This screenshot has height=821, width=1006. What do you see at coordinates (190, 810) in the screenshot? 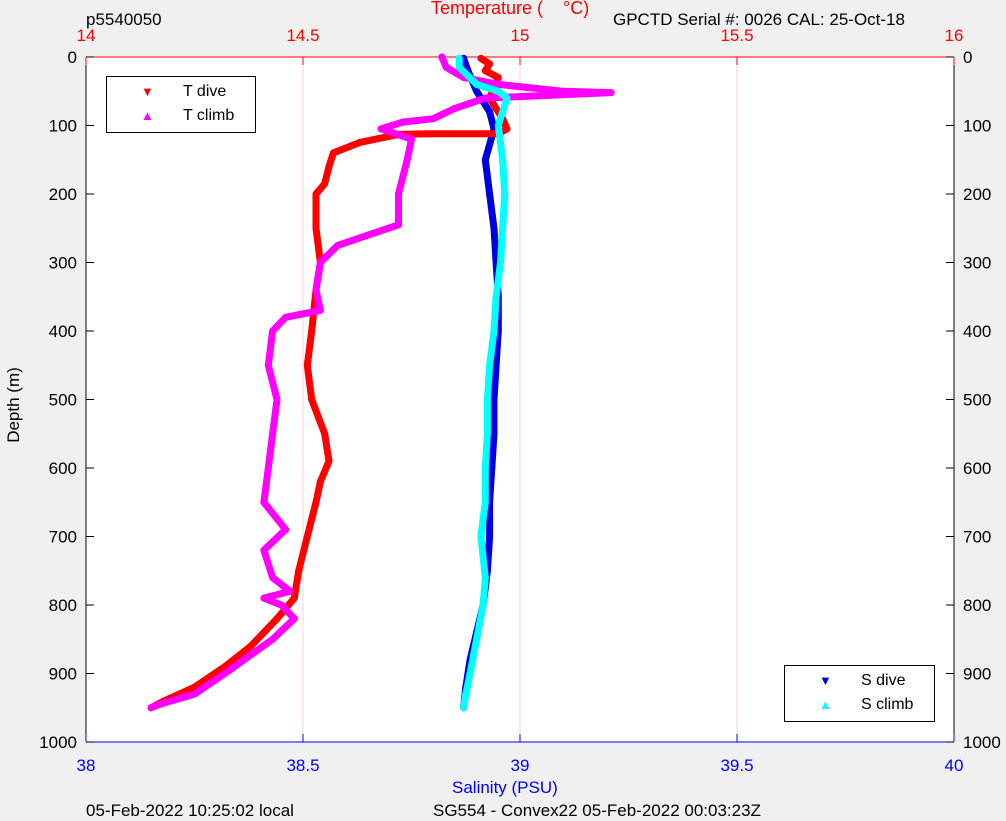
I see `footer-local-time: 05-Feb-2022 10:25:02 local` at bounding box center [190, 810].